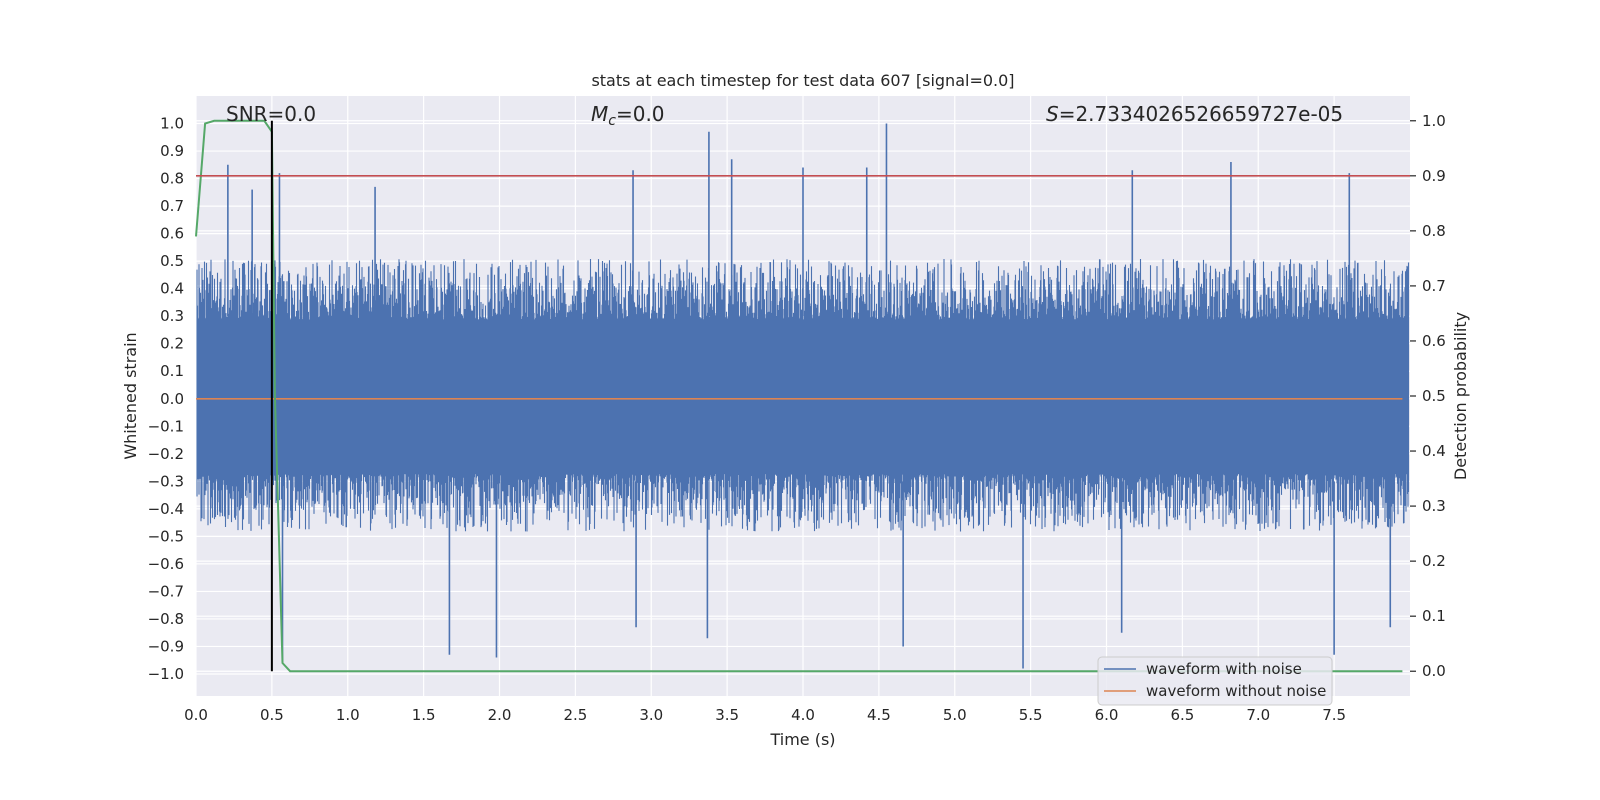 This screenshot has width=1600, height=800. What do you see at coordinates (172, 206) in the screenshot?
I see `y-left-tick-label: 0.7` at bounding box center [172, 206].